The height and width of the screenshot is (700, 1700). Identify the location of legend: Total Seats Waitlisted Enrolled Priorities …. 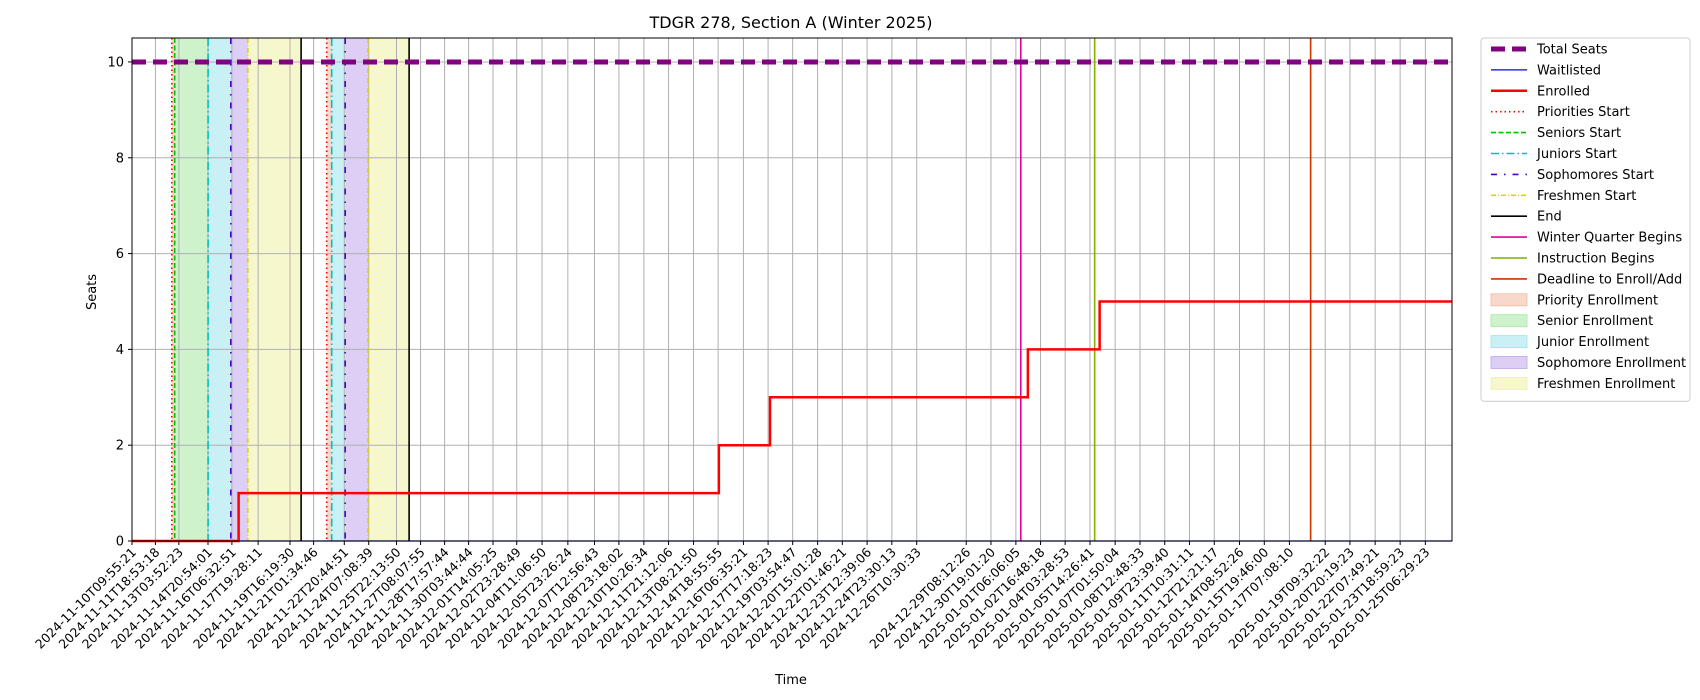
(1585, 219).